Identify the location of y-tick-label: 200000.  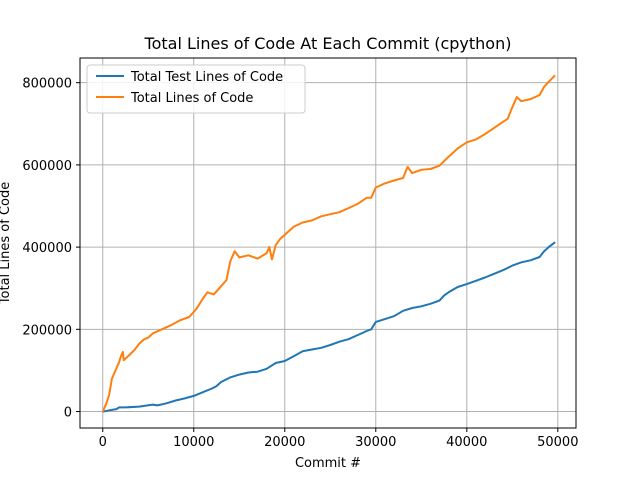
(47, 330).